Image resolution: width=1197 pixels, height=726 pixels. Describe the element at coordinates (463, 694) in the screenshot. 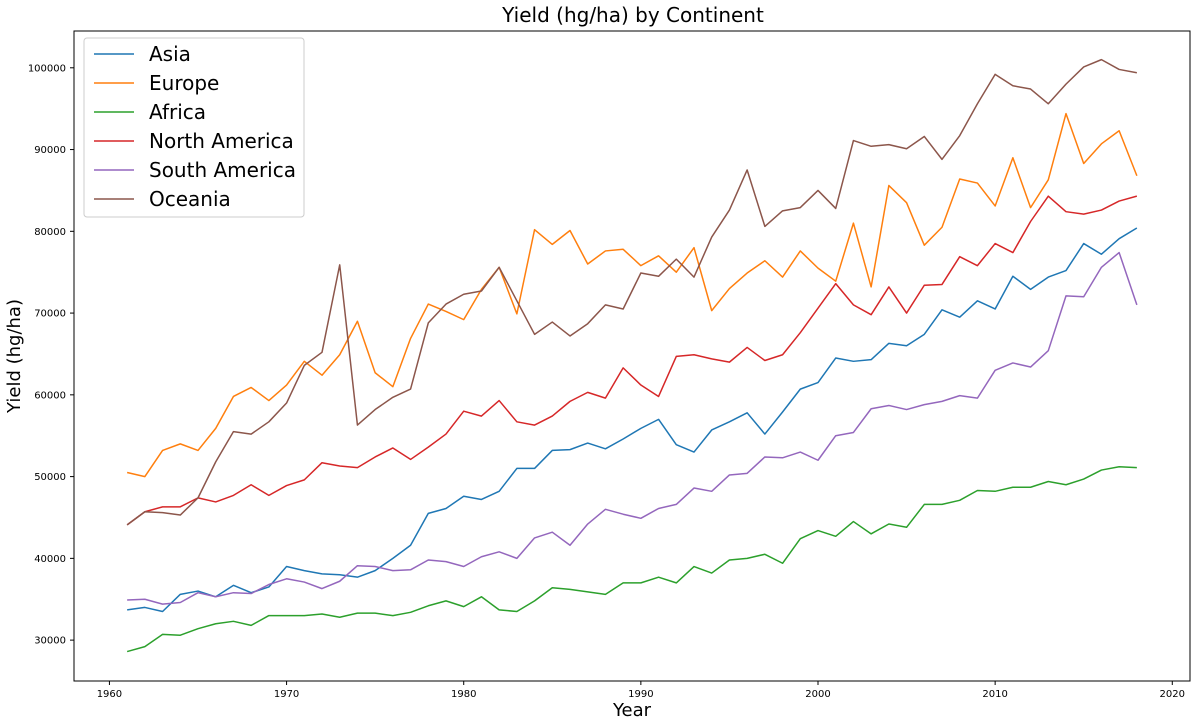

I see `x-tick-label: 1980` at that location.